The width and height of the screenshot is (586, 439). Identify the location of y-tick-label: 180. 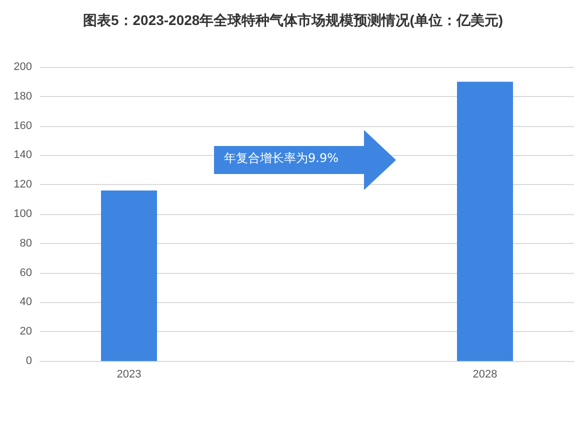
(23, 96).